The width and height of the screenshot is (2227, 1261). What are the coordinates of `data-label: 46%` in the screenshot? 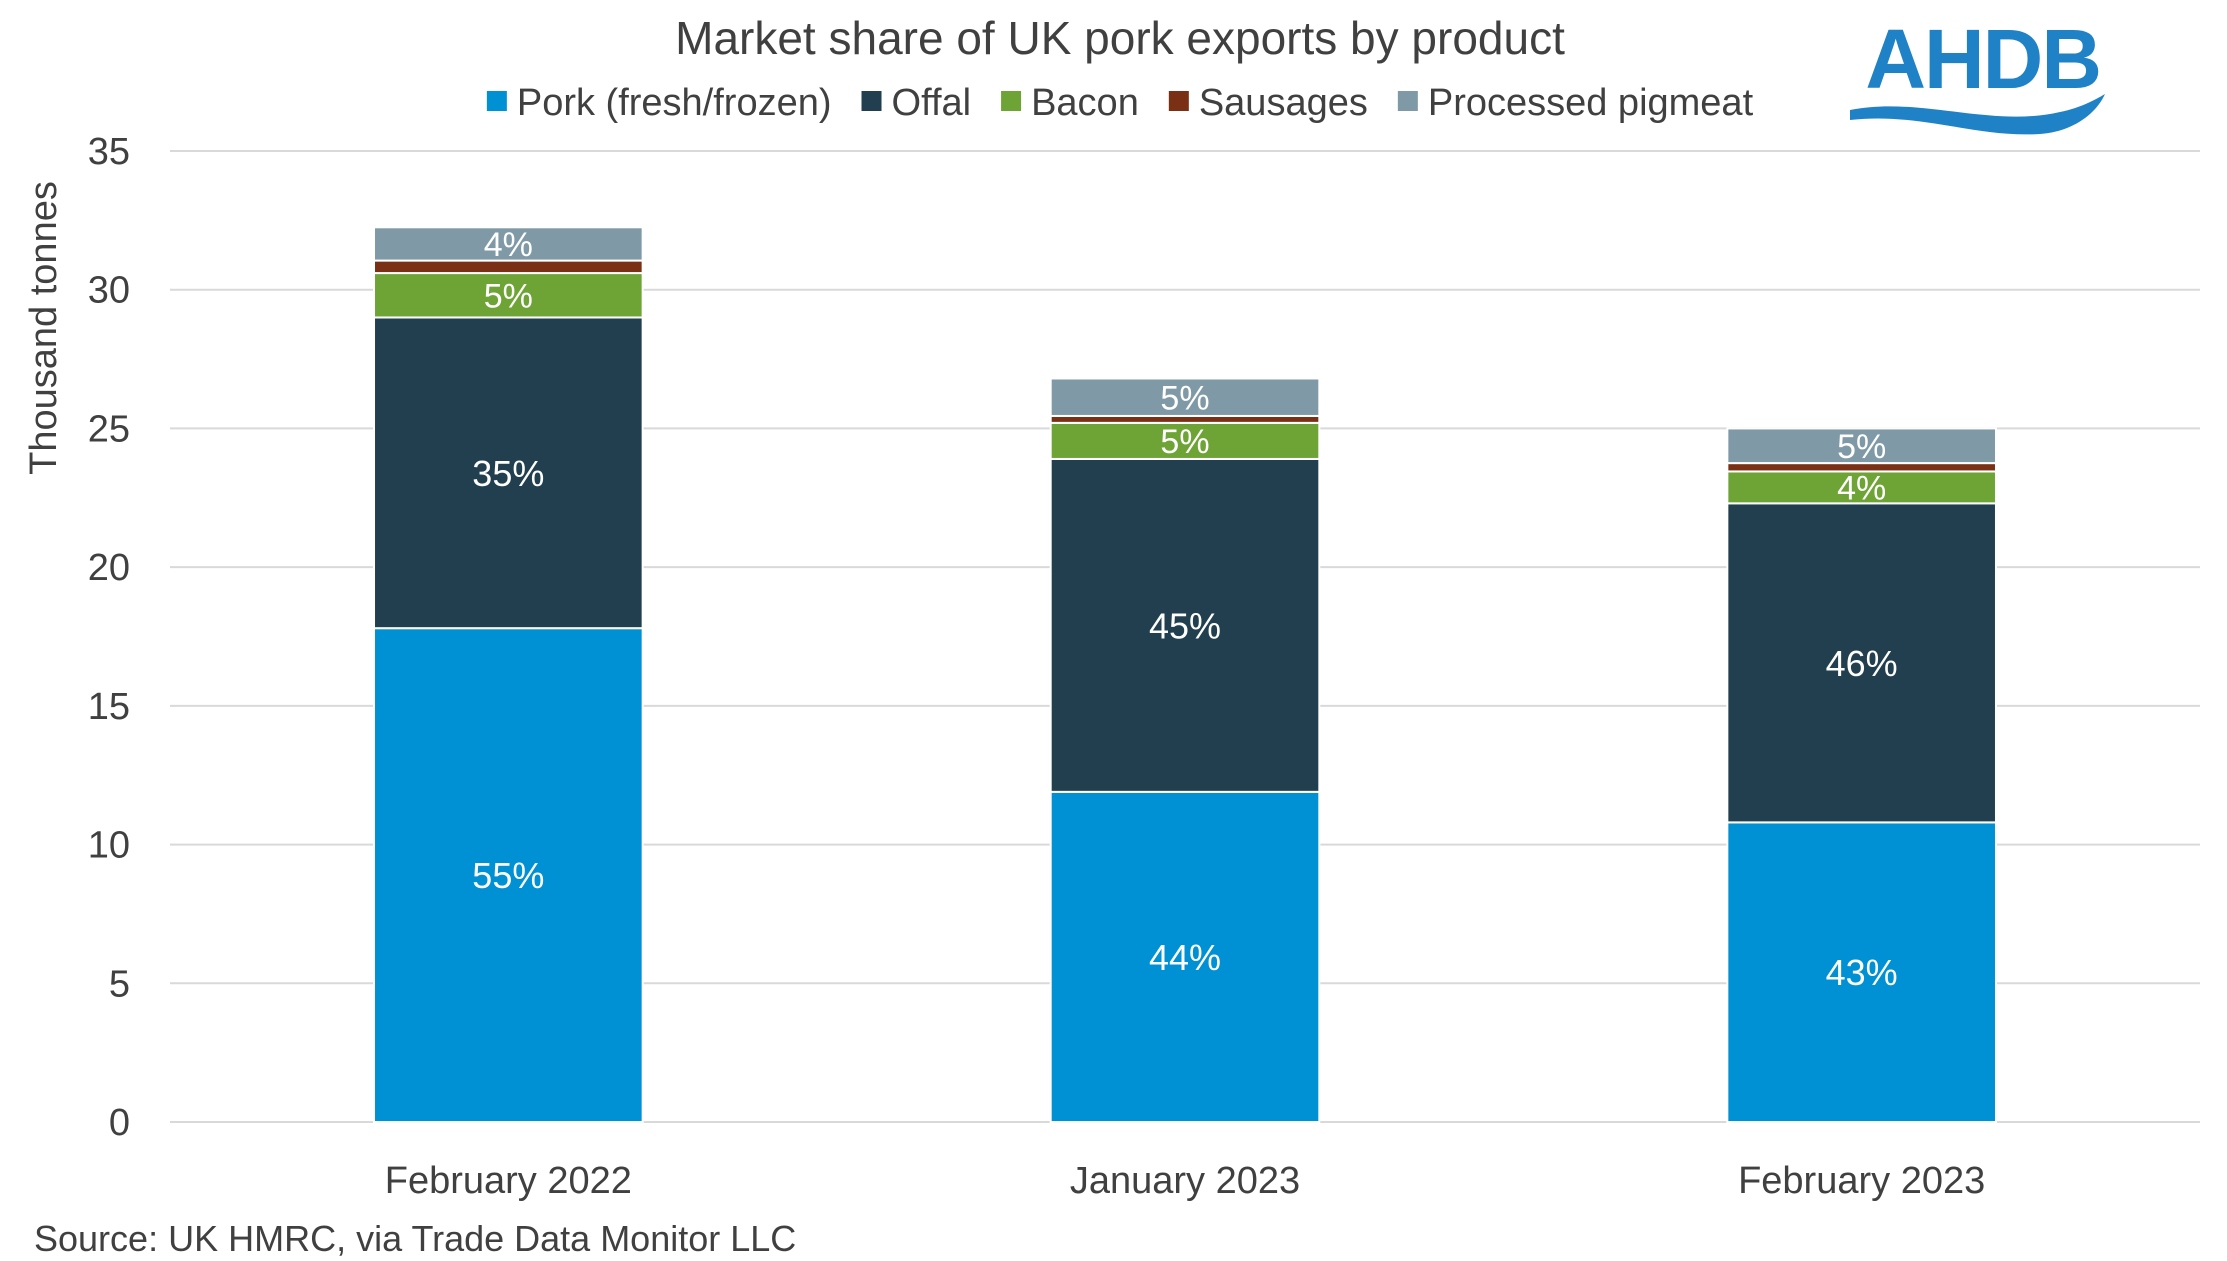 It's located at (1862, 663).